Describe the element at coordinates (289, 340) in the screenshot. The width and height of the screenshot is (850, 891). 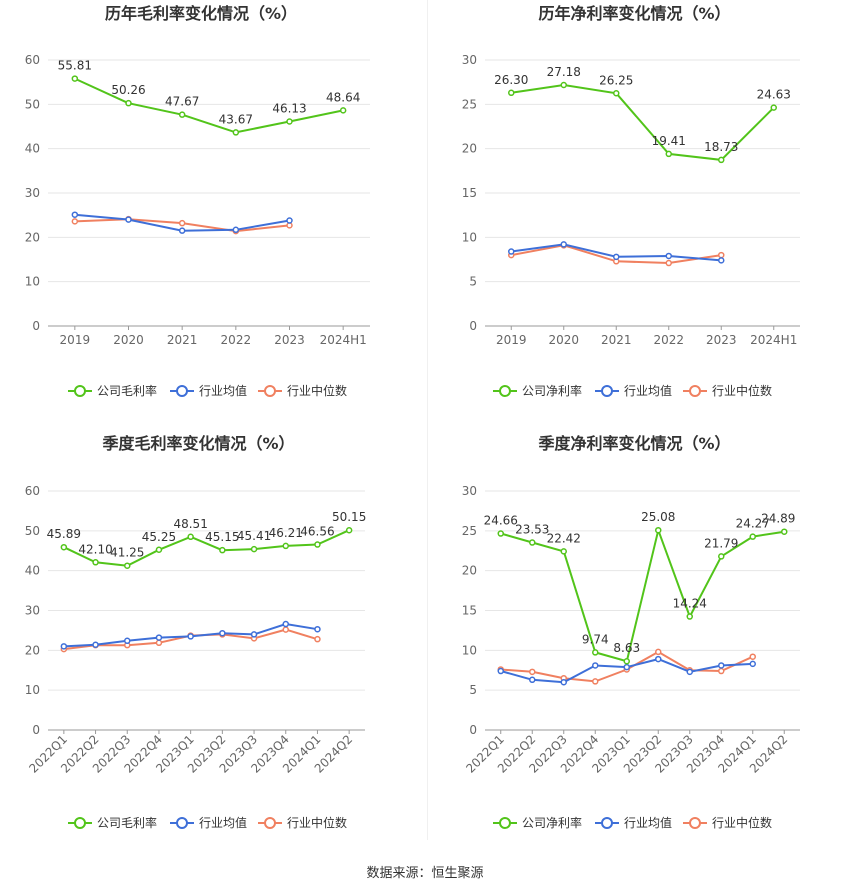
I see `x-tick-label: 2023` at that location.